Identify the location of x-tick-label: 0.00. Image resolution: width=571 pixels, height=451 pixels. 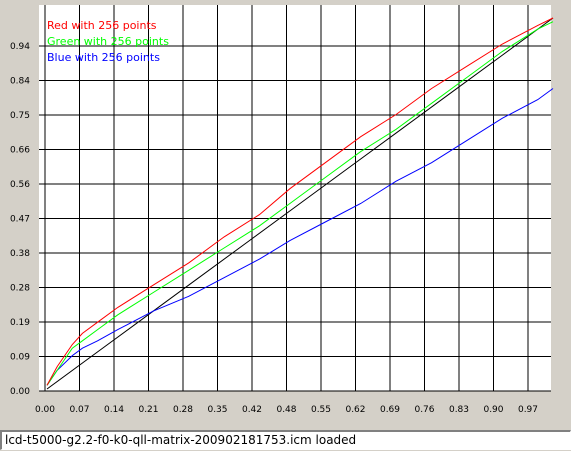
(45, 410).